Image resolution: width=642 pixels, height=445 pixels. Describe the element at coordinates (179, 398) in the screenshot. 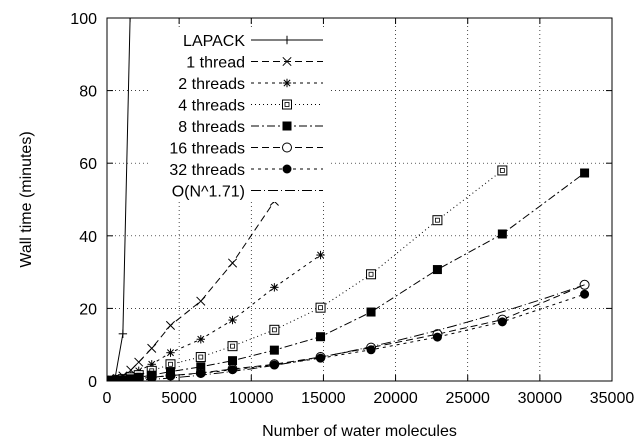

I see `x-tick-label: 5000` at that location.